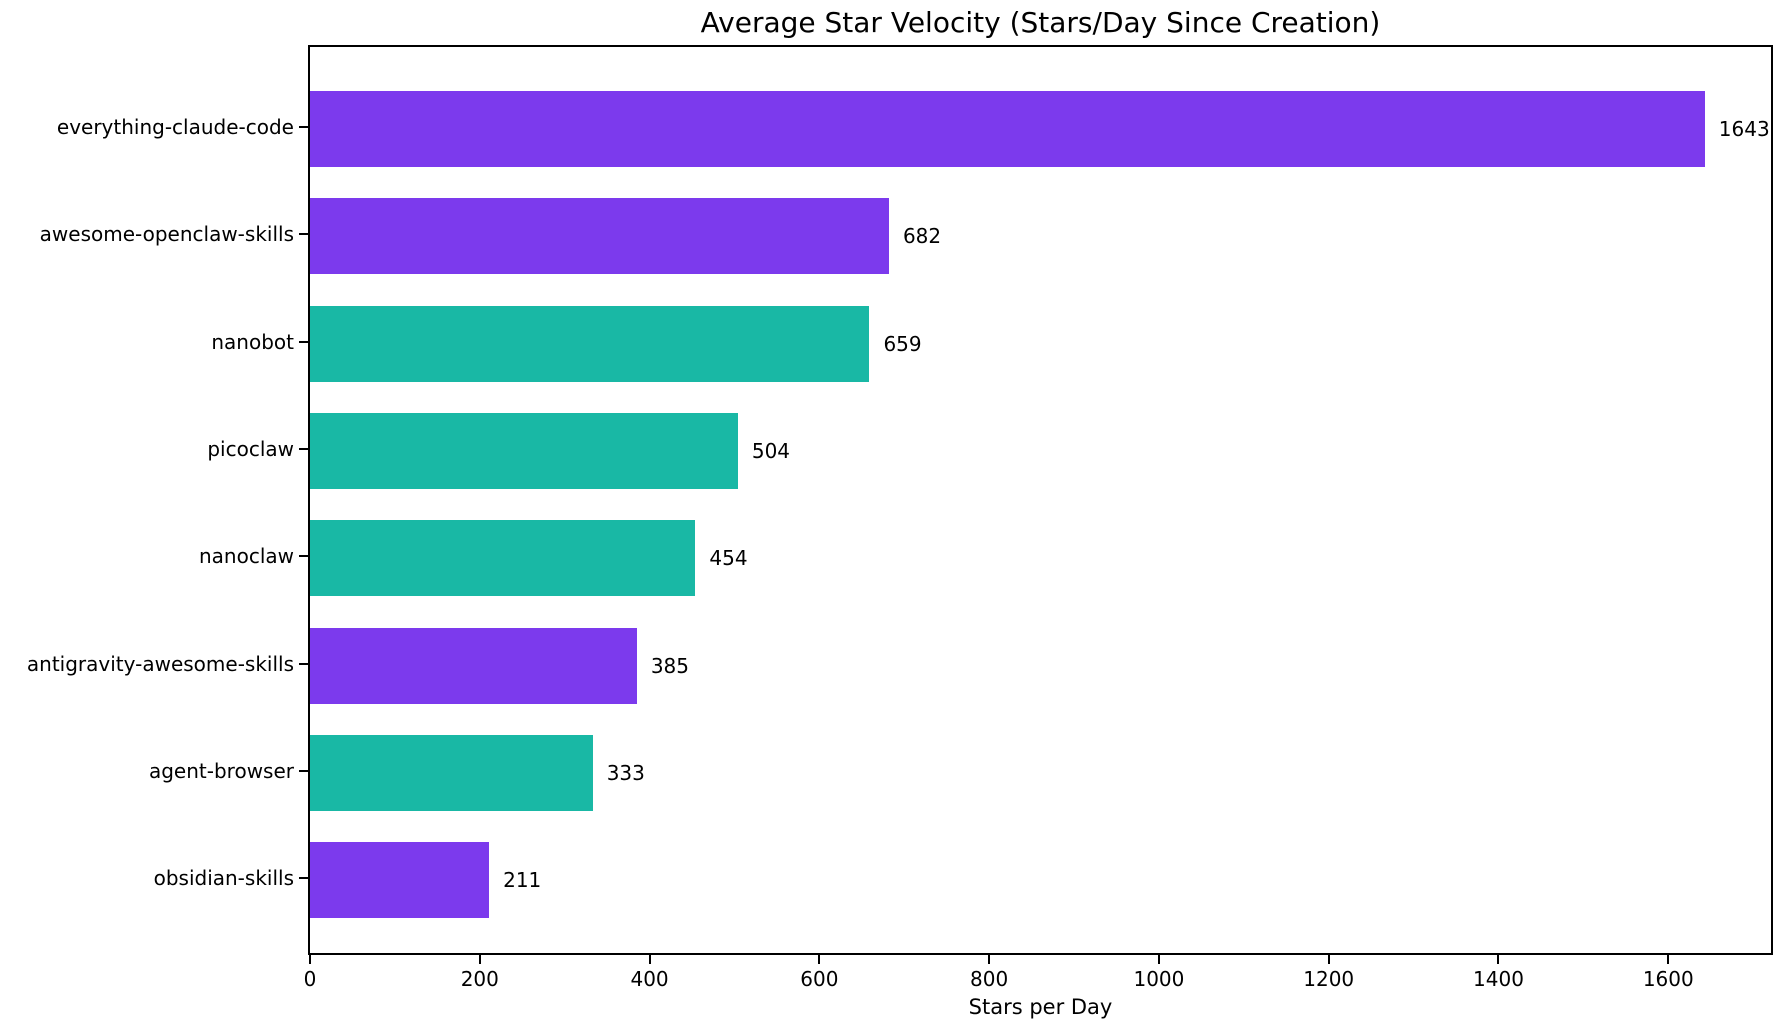  I want to click on bar-value-label: 659, so click(902, 343).